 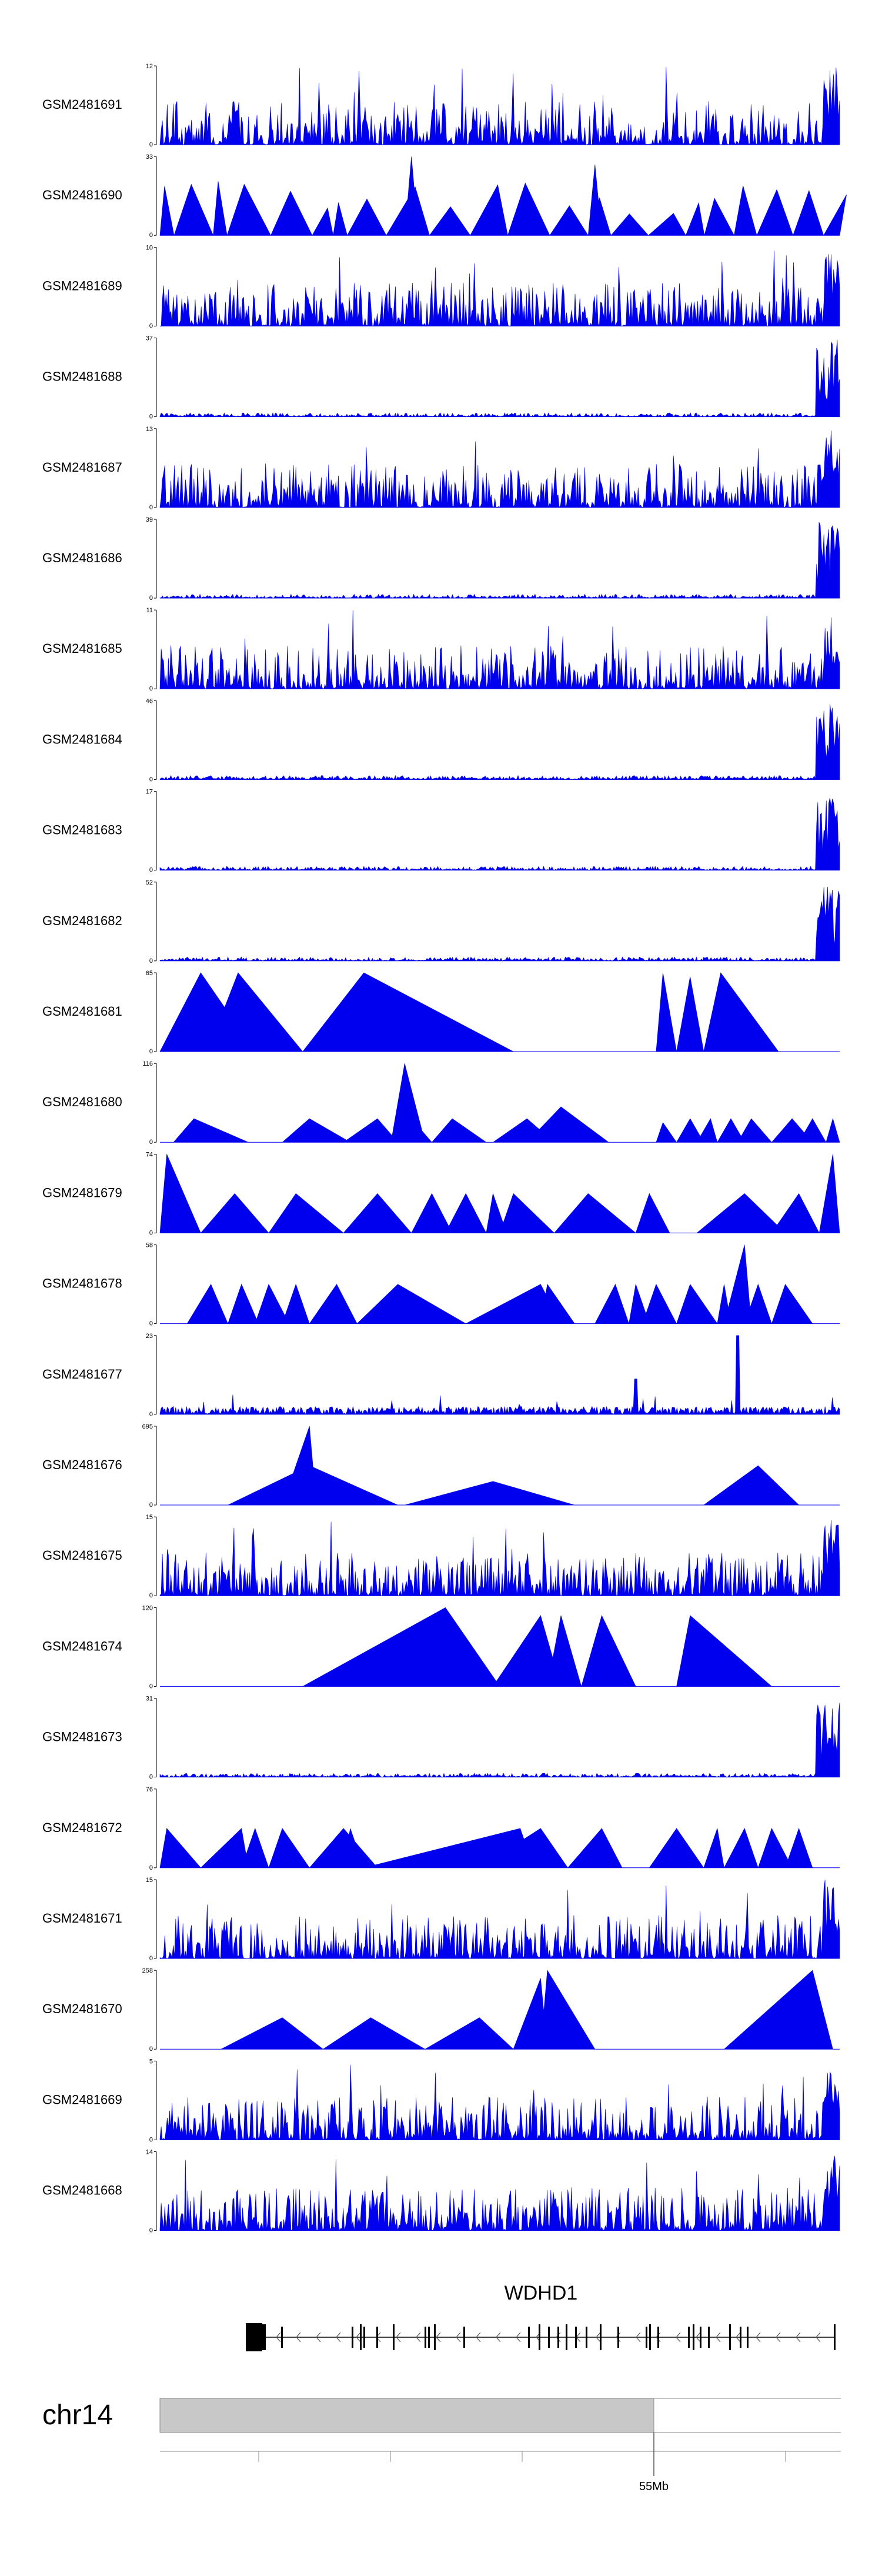 I want to click on track-gsm2481676: GSM2481676 695 0, so click(x=441, y=1466).